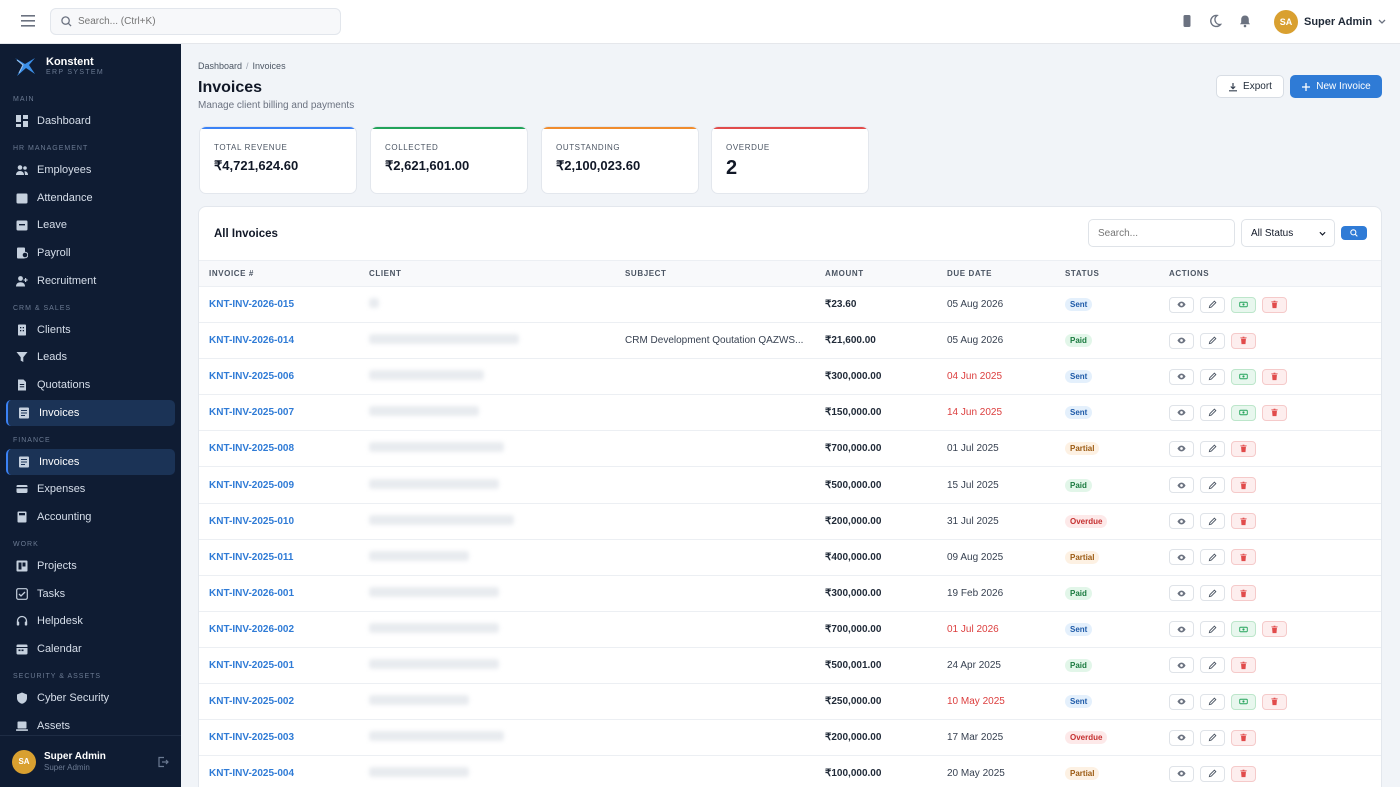  Describe the element at coordinates (252, 377) in the screenshot. I see `invoice-number-link: KNT-INV-2025-006` at that location.